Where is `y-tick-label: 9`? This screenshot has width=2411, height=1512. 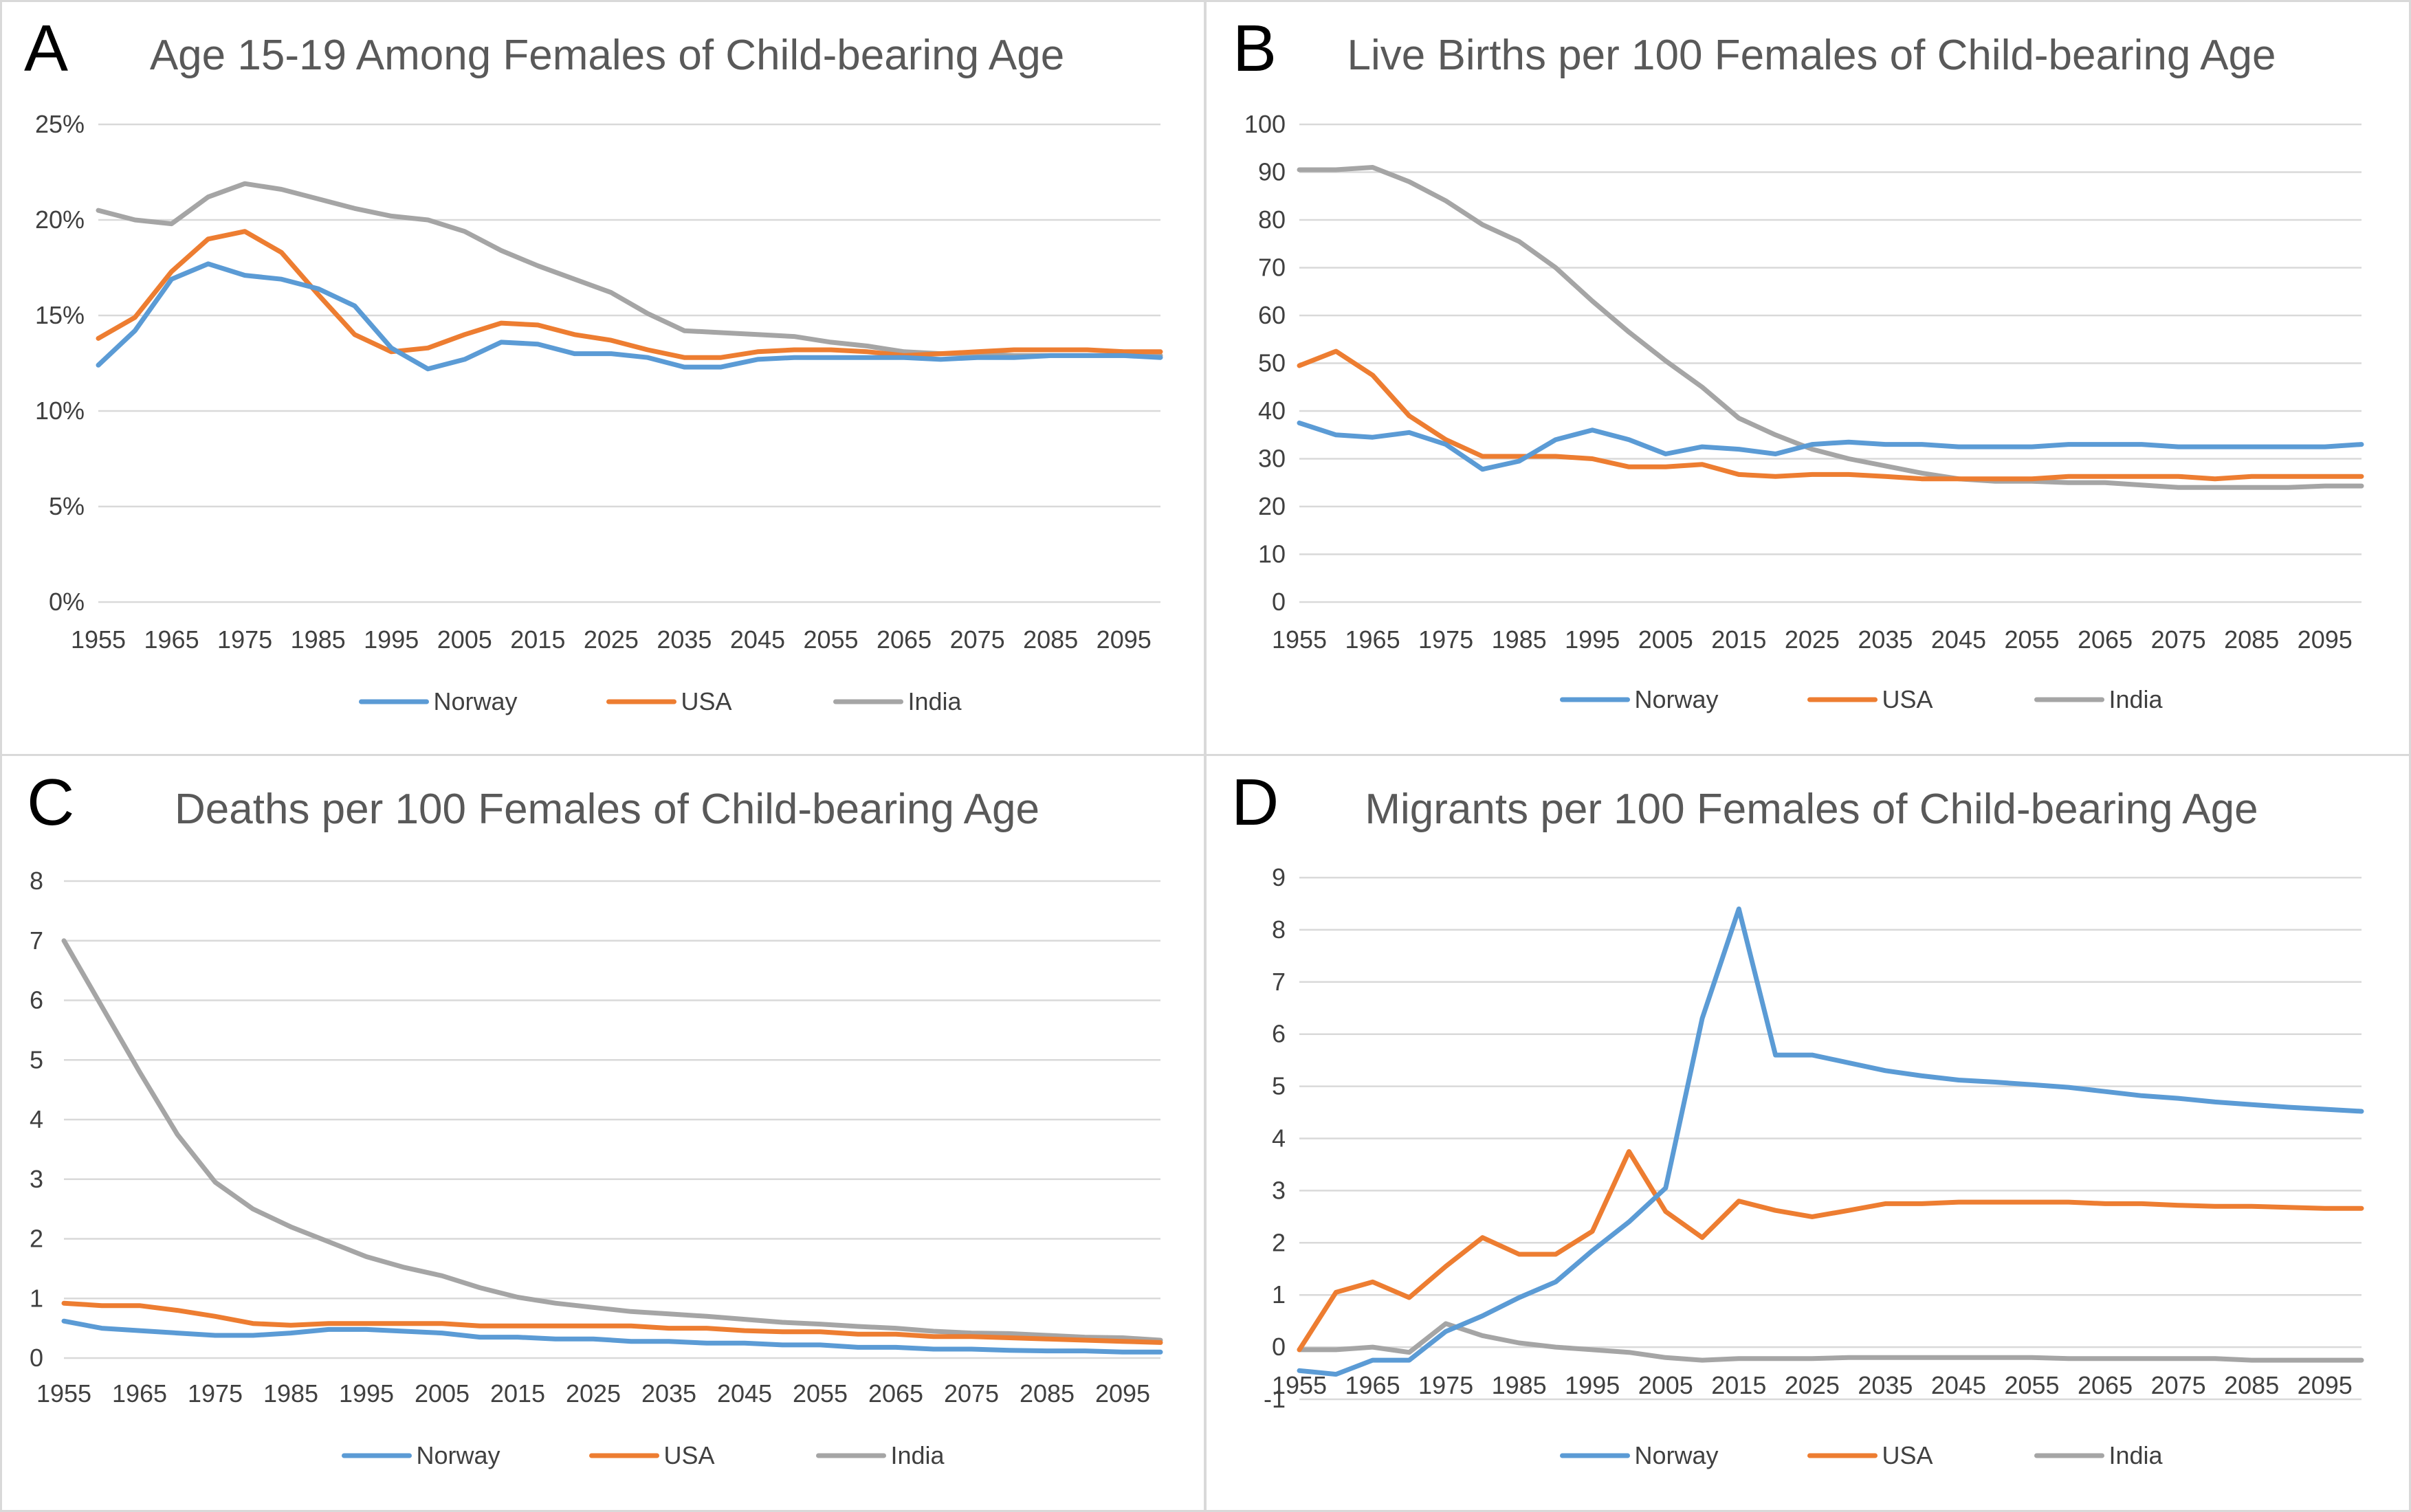 y-tick-label: 9 is located at coordinates (1279, 877).